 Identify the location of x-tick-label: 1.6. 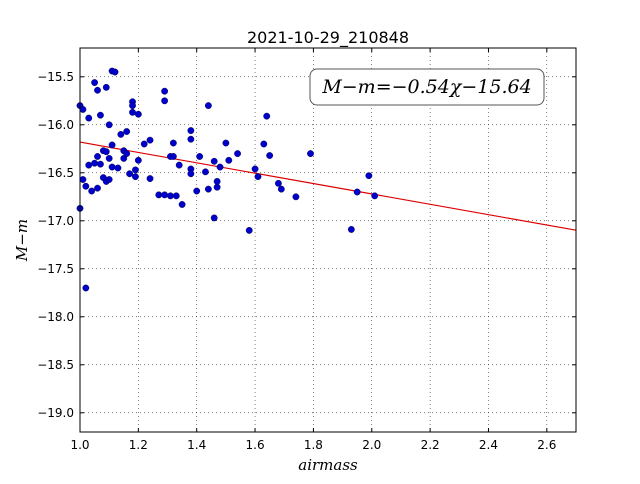
(255, 445).